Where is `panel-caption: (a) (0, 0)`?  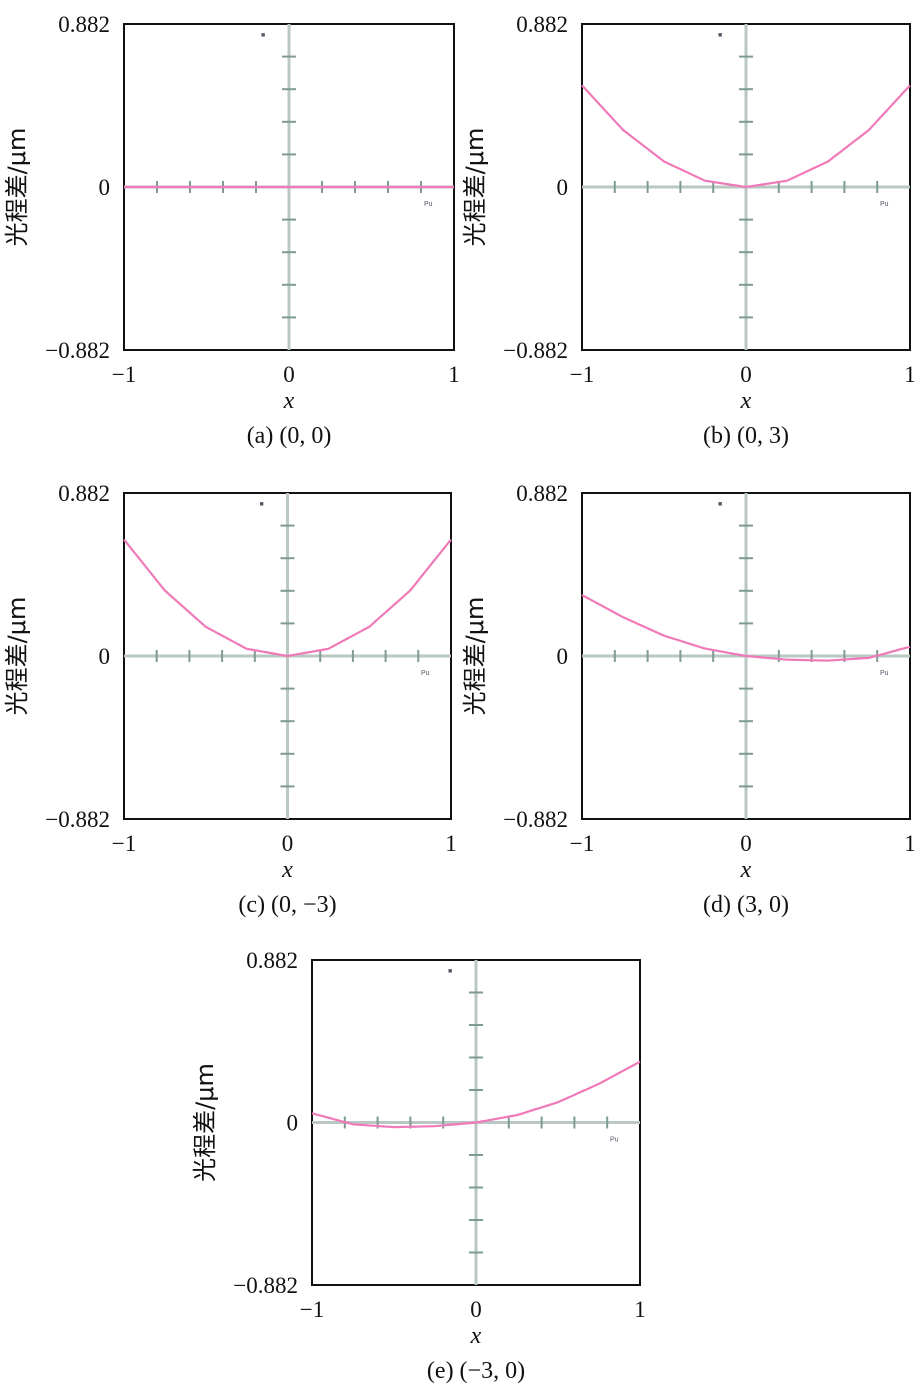 panel-caption: (a) (0, 0) is located at coordinates (289, 436).